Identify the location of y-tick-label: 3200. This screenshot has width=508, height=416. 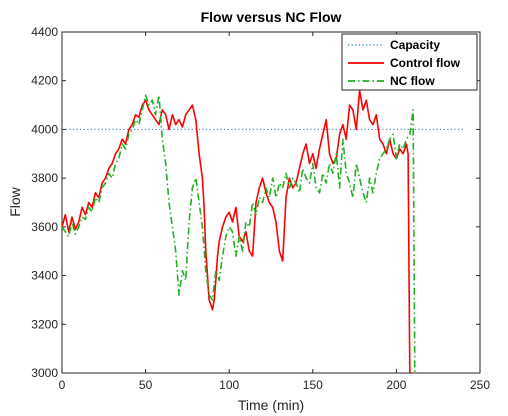
(44, 324).